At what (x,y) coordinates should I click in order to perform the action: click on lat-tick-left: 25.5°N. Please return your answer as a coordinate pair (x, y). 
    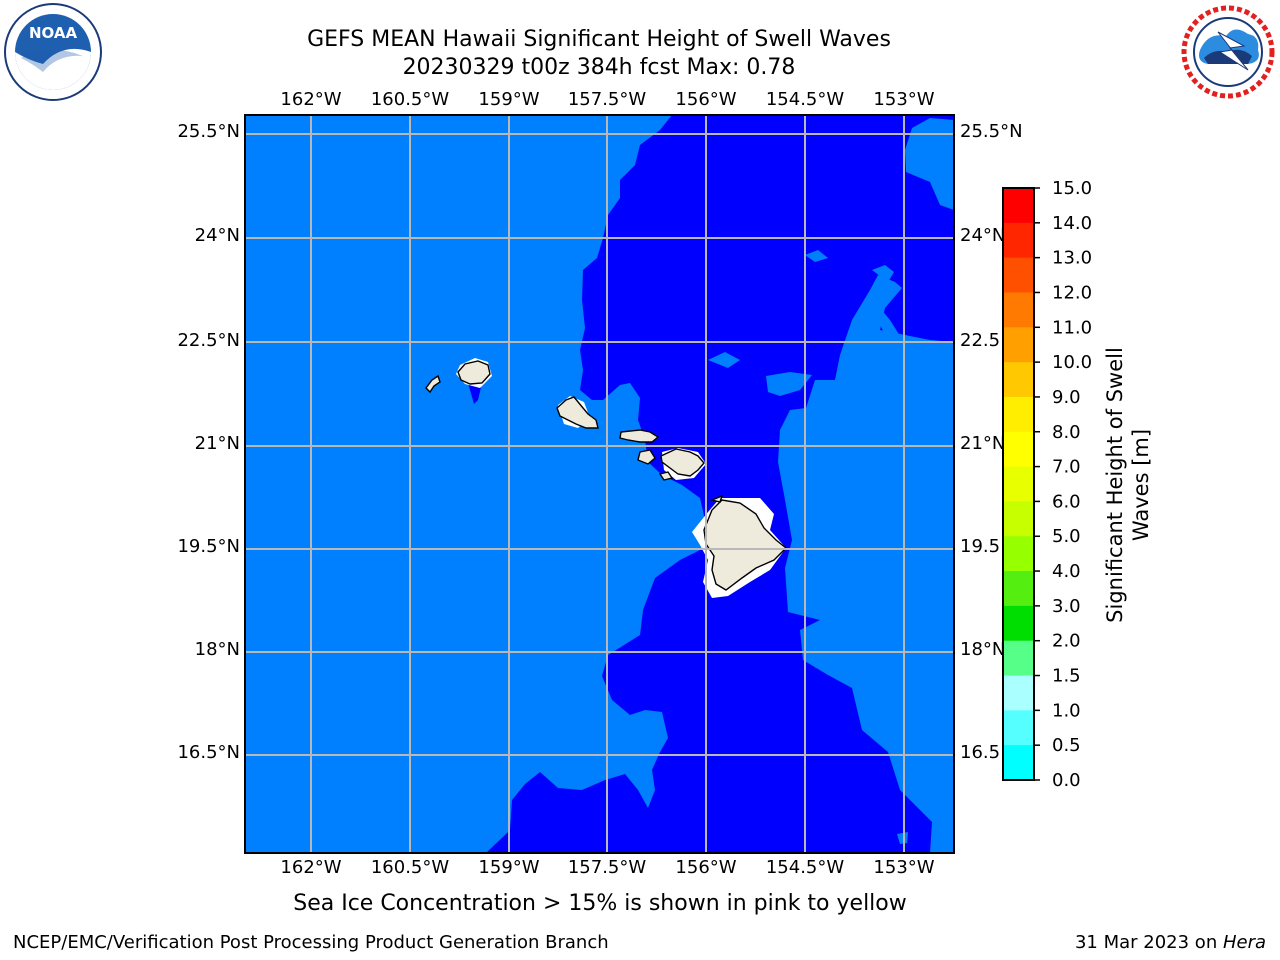
    Looking at the image, I should click on (208, 131).